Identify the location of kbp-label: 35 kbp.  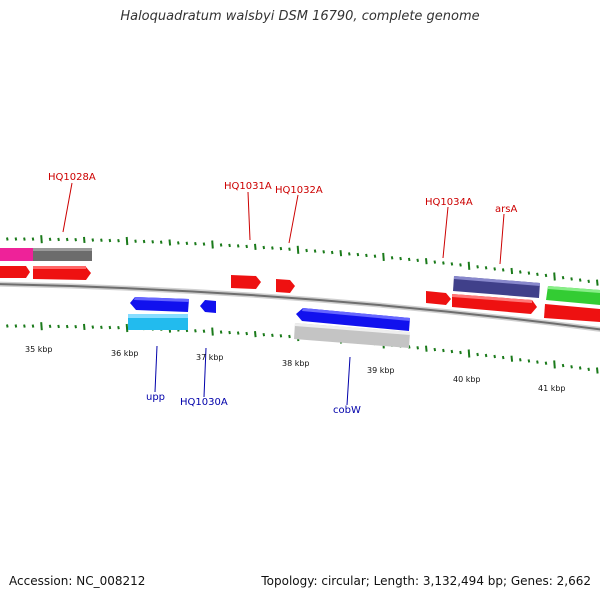
(39, 349).